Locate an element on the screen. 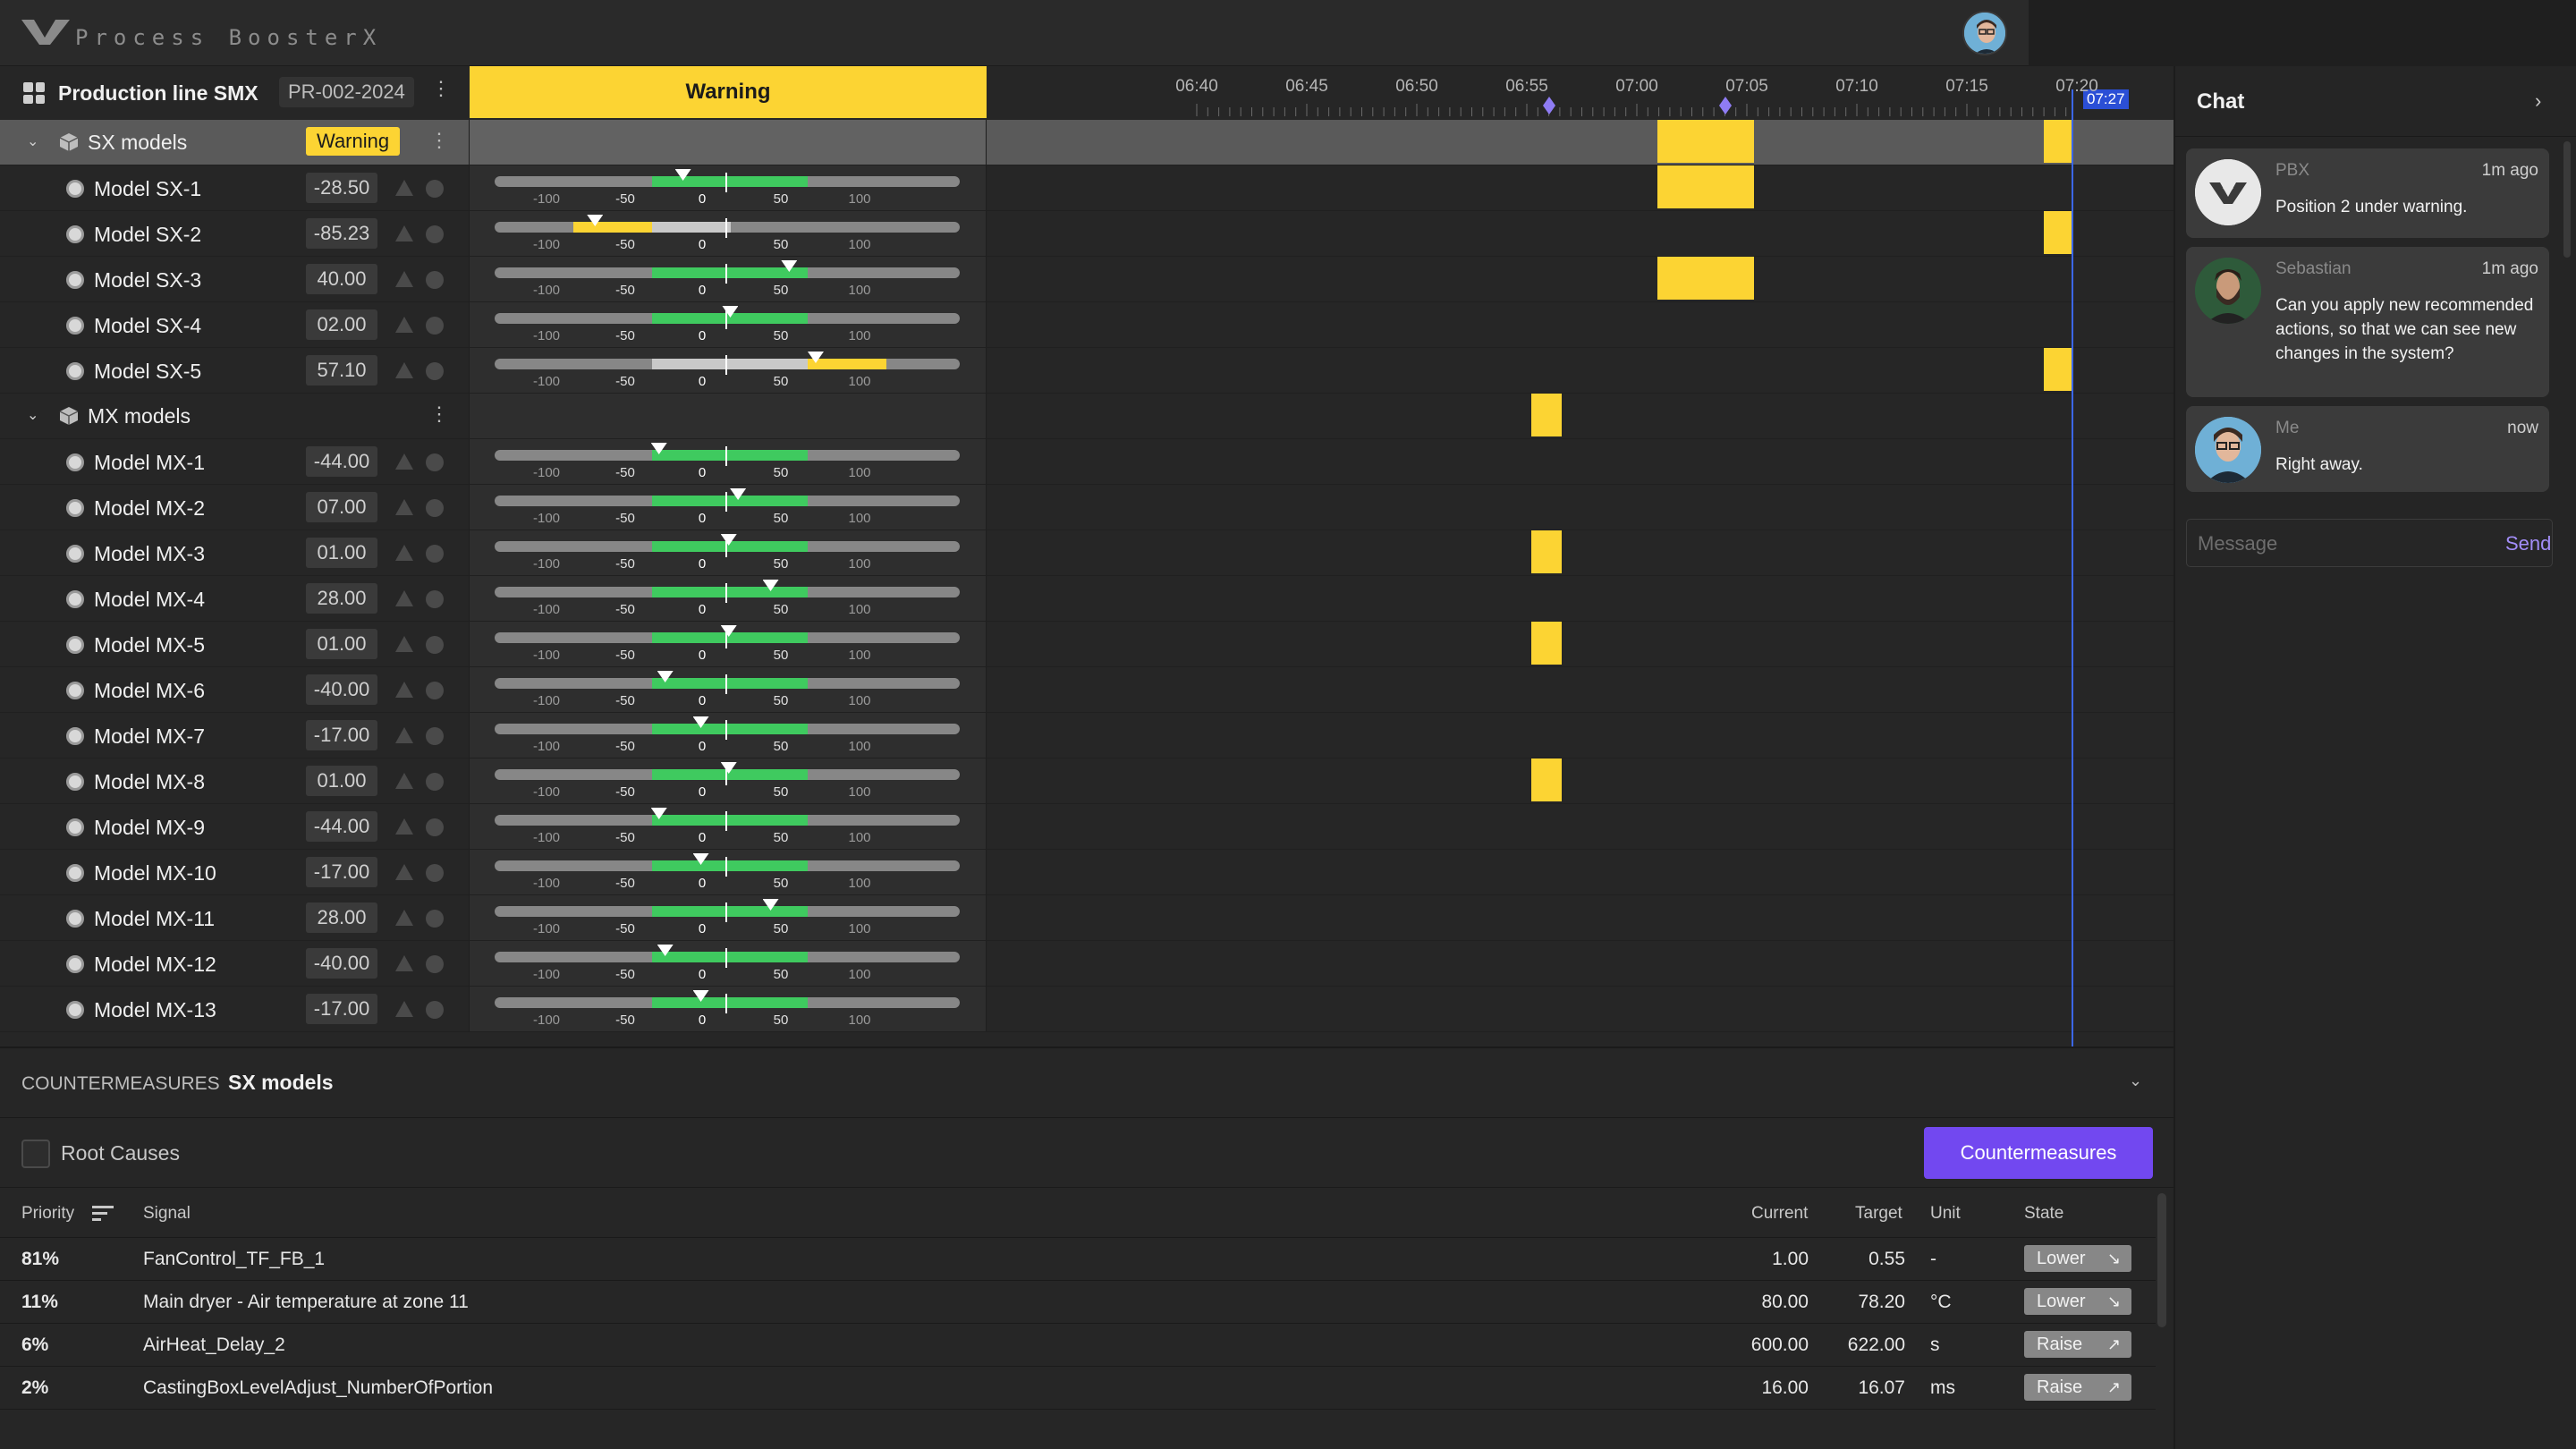 The height and width of the screenshot is (1449, 2576). grid-icon is located at coordinates (34, 93).